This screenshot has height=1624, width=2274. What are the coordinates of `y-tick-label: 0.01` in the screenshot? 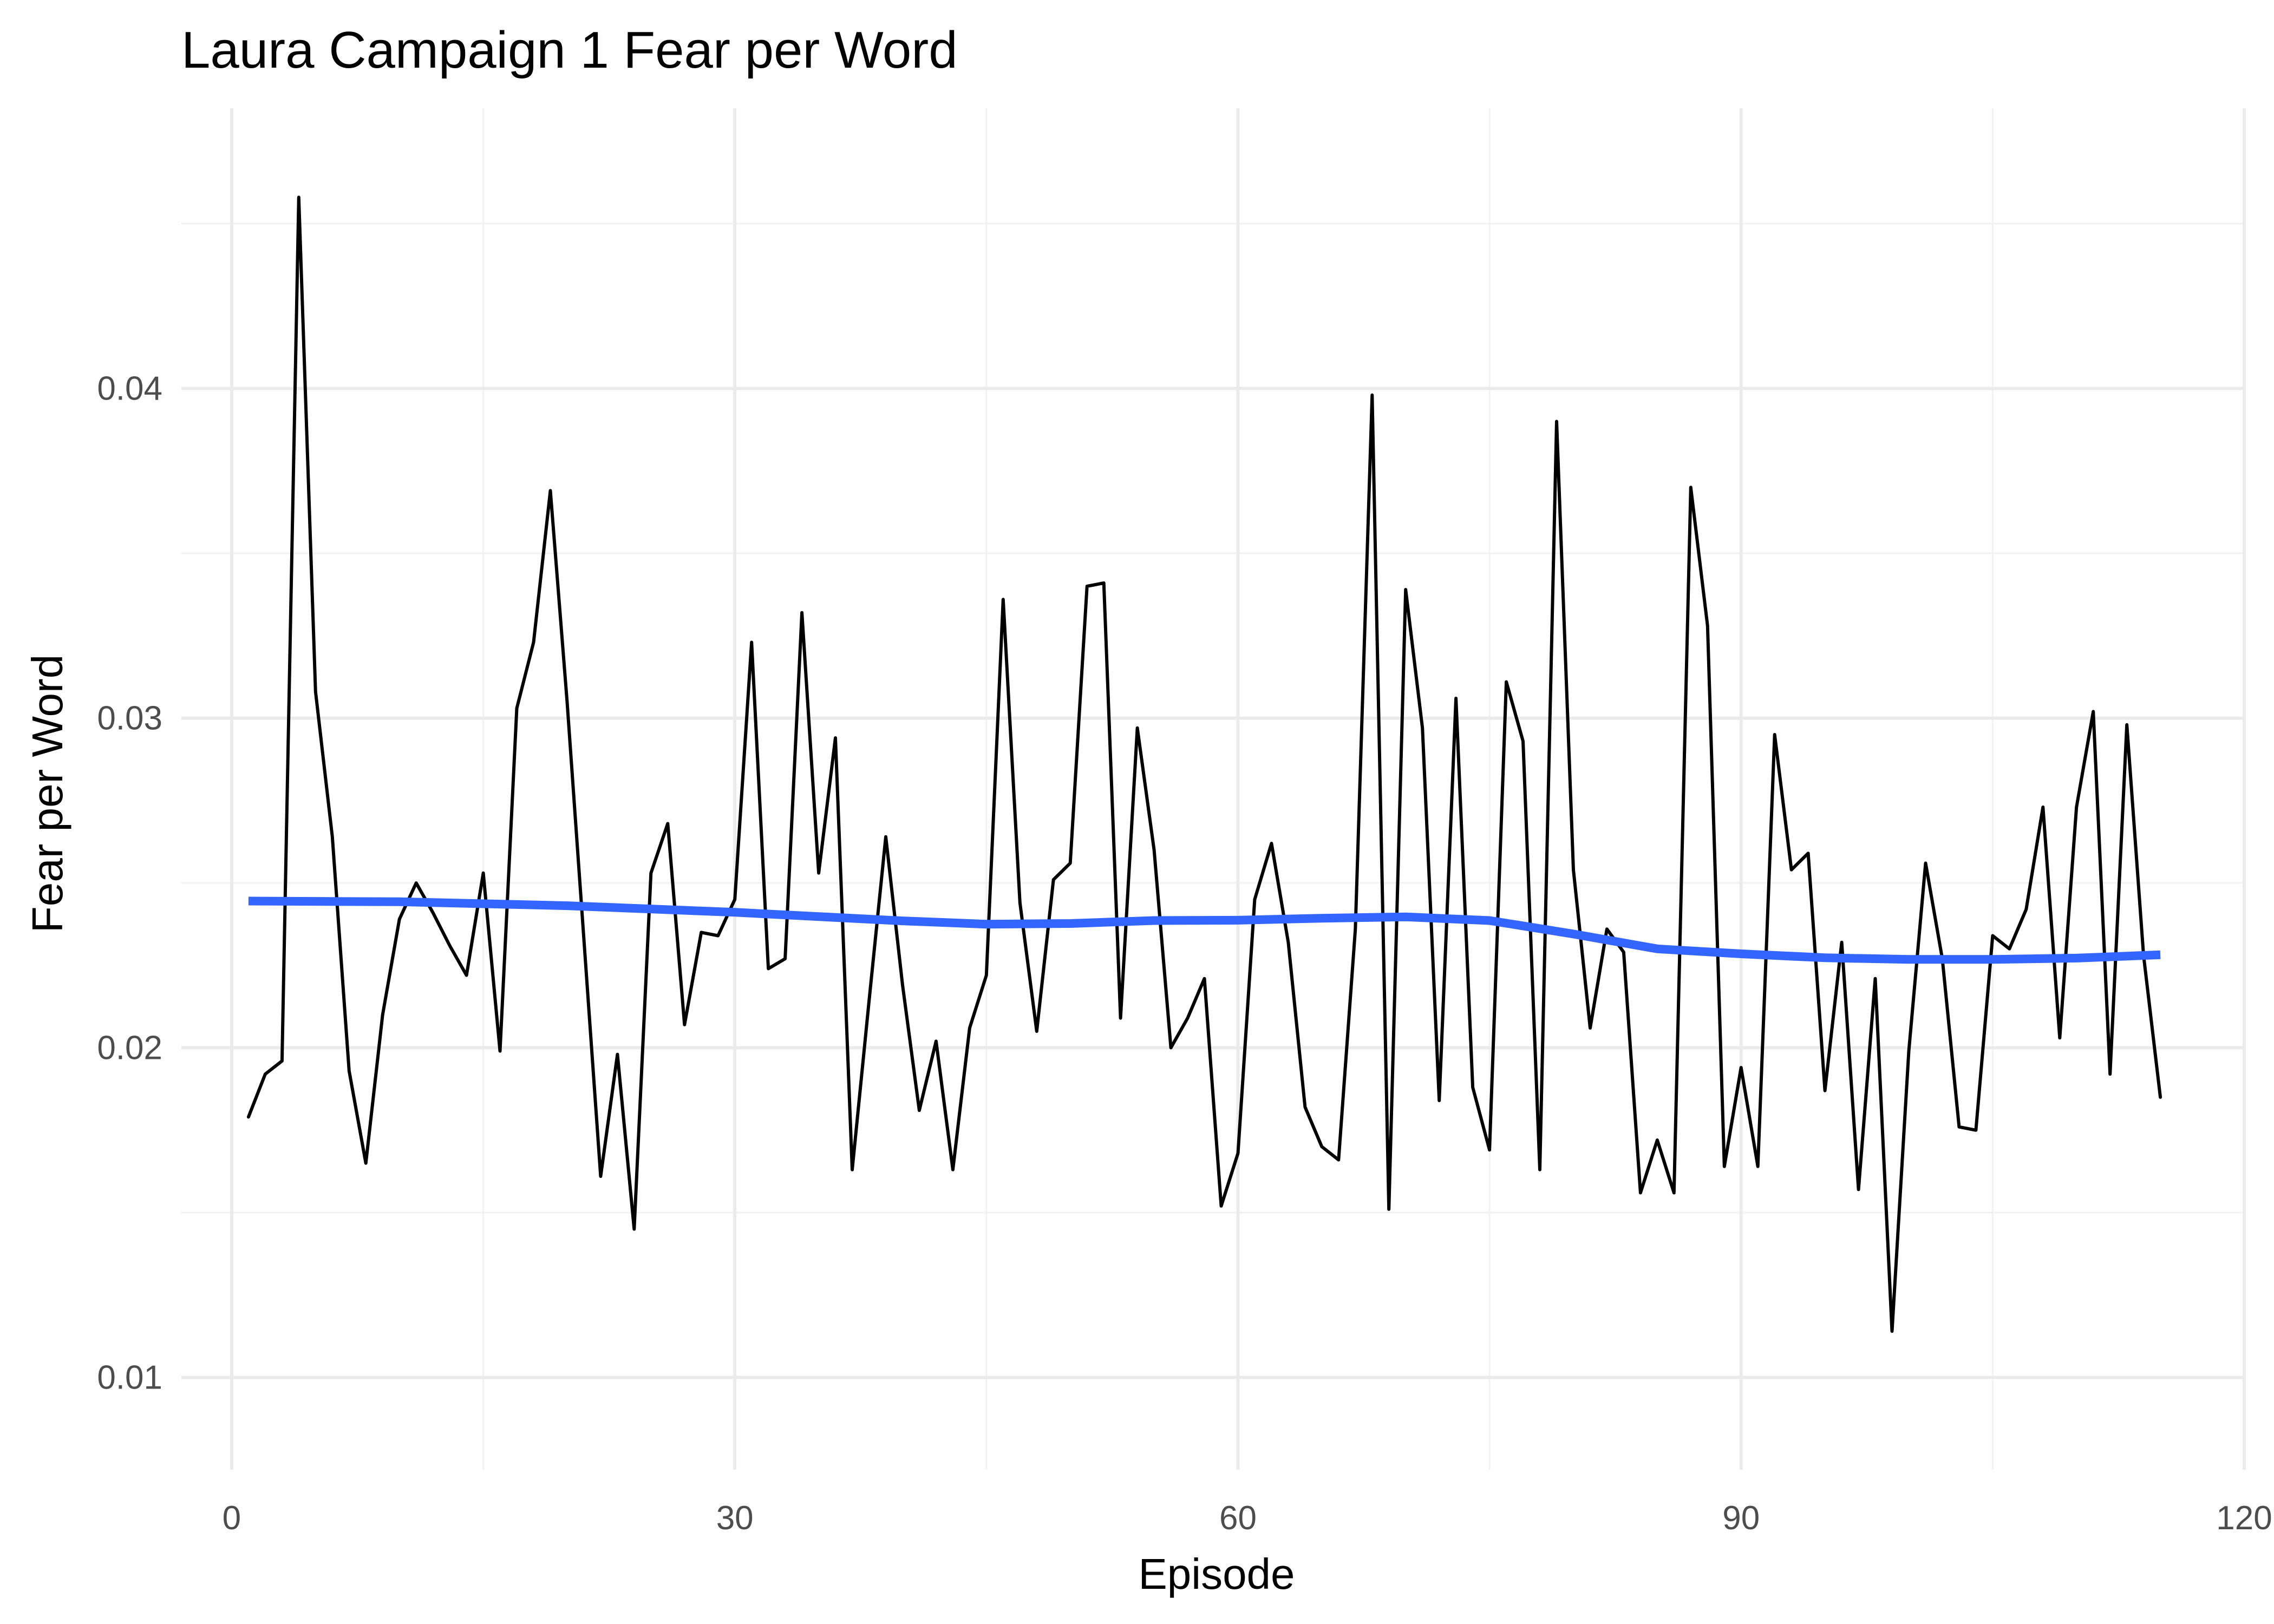 It's located at (129, 1377).